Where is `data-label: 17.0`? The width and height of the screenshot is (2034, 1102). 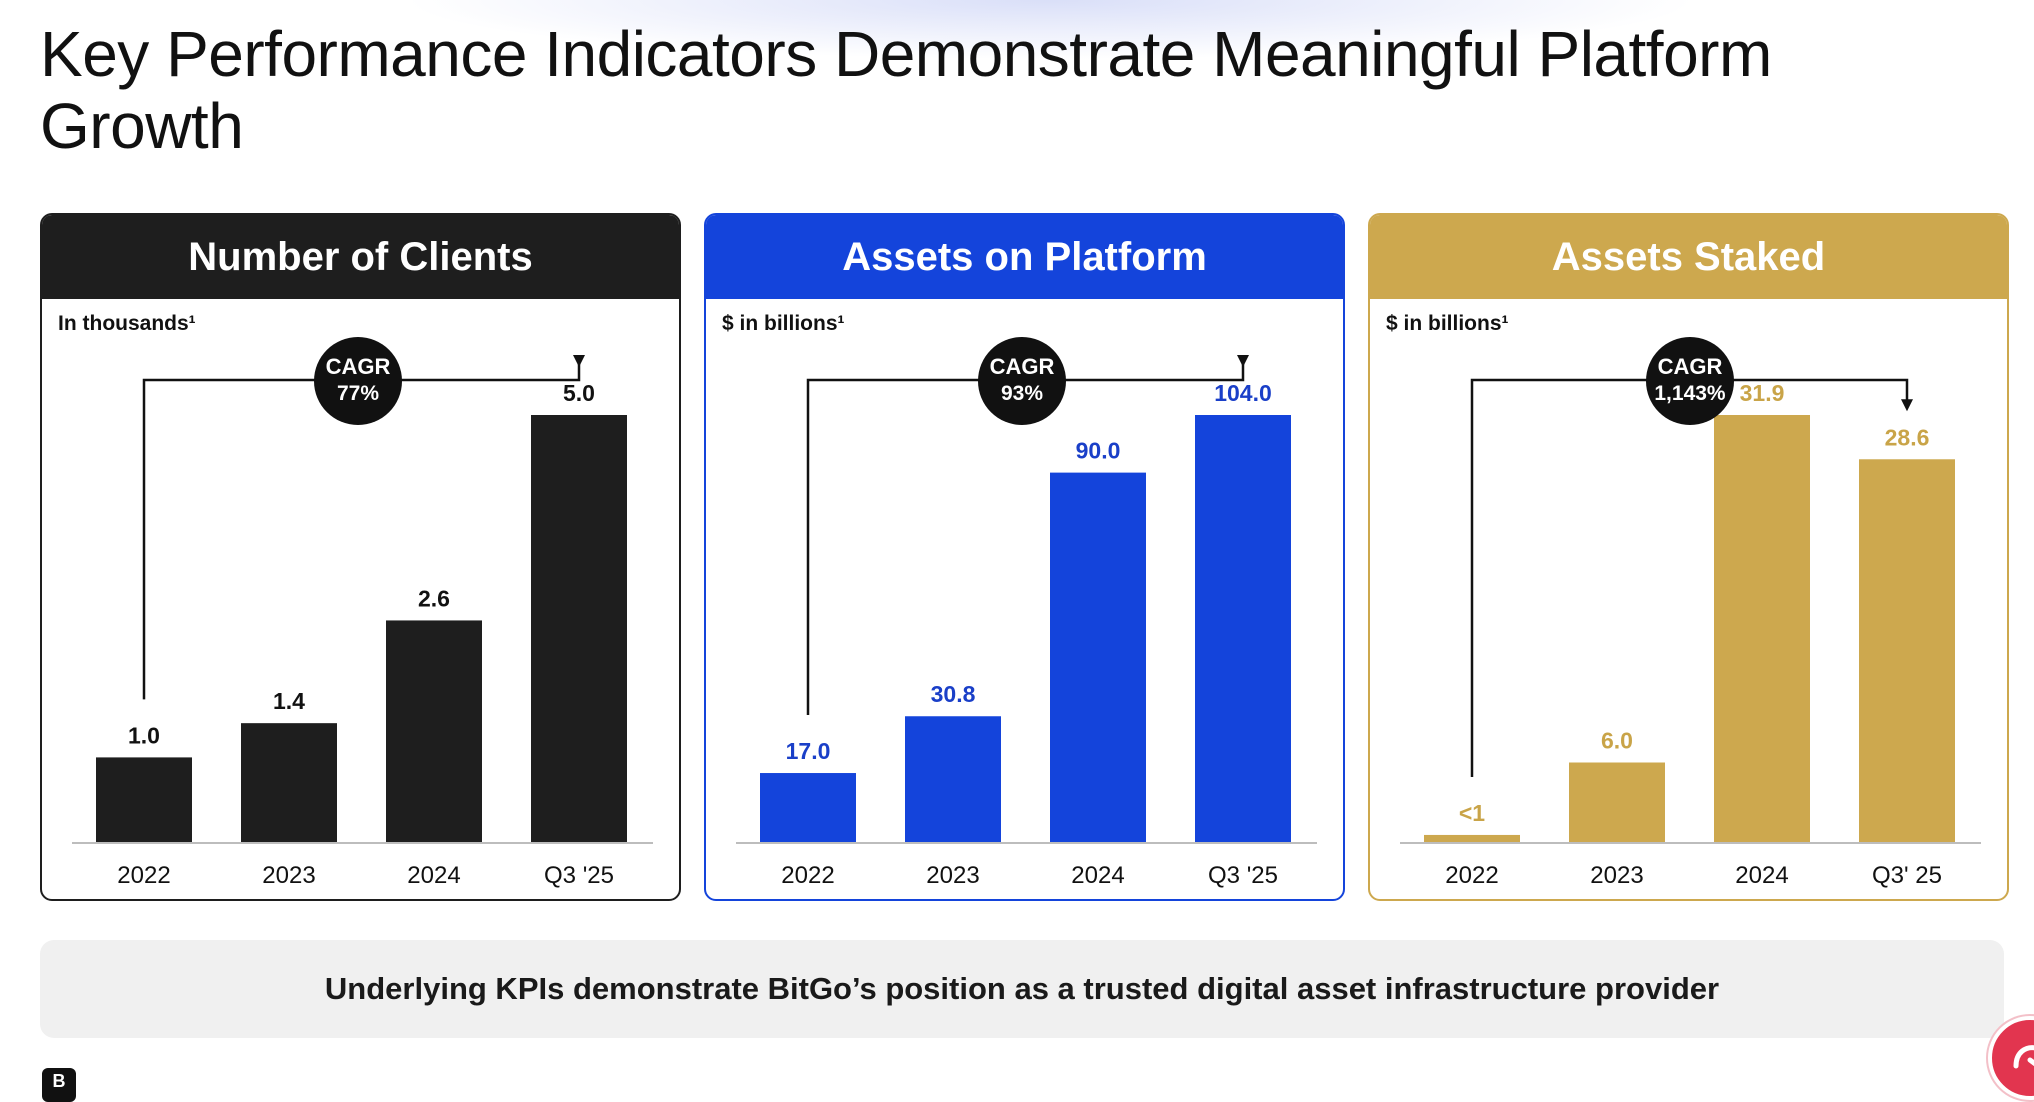 data-label: 17.0 is located at coordinates (808, 751).